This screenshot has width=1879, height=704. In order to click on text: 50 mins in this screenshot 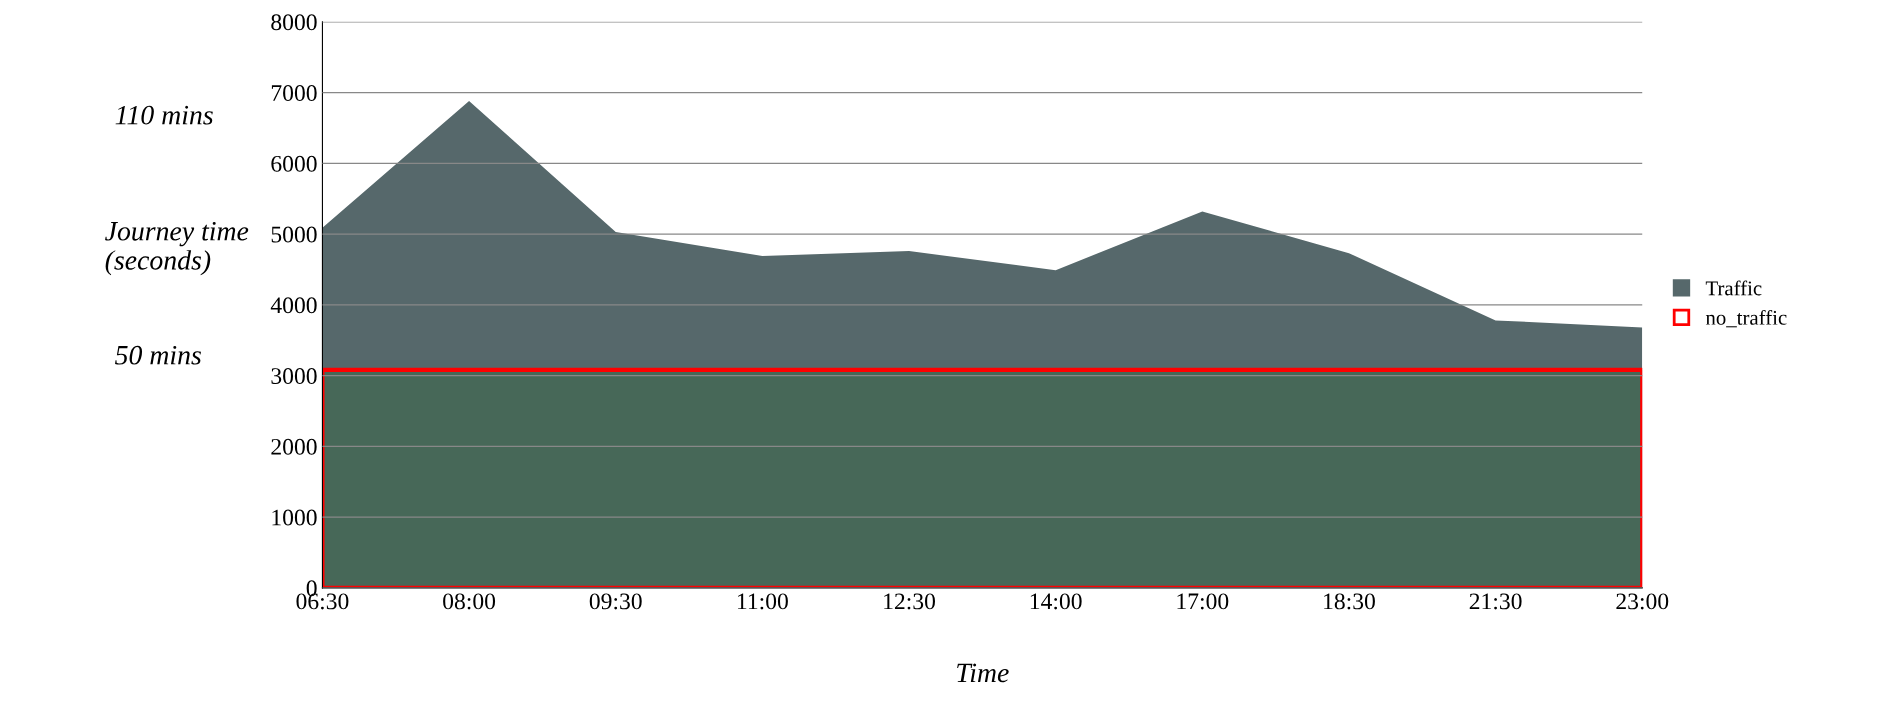, I will do `click(158, 355)`.